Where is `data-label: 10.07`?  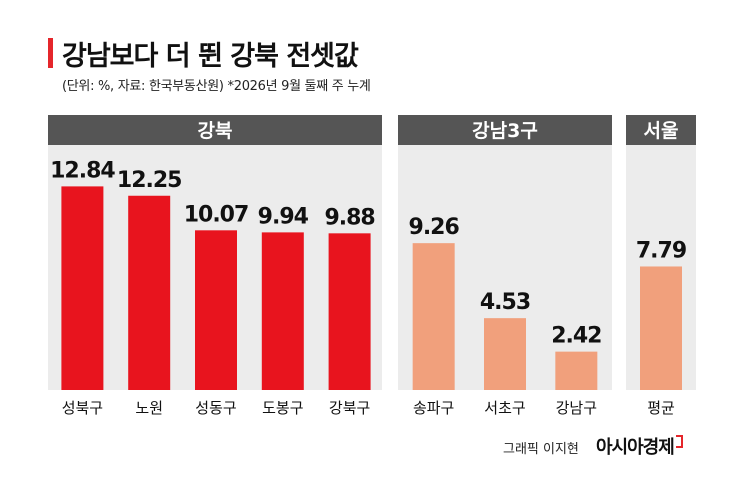 data-label: 10.07 is located at coordinates (216, 214).